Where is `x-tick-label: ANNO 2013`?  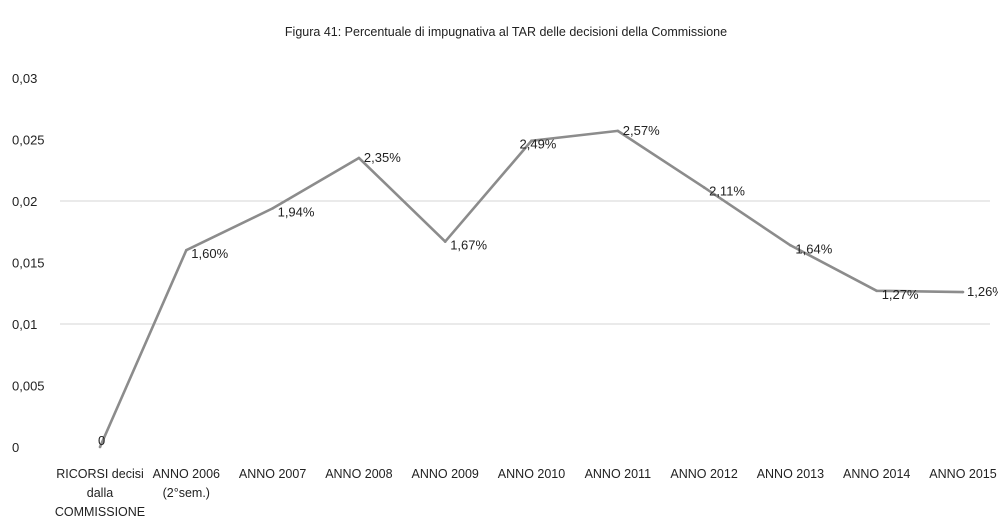
x-tick-label: ANNO 2013 is located at coordinates (790, 474).